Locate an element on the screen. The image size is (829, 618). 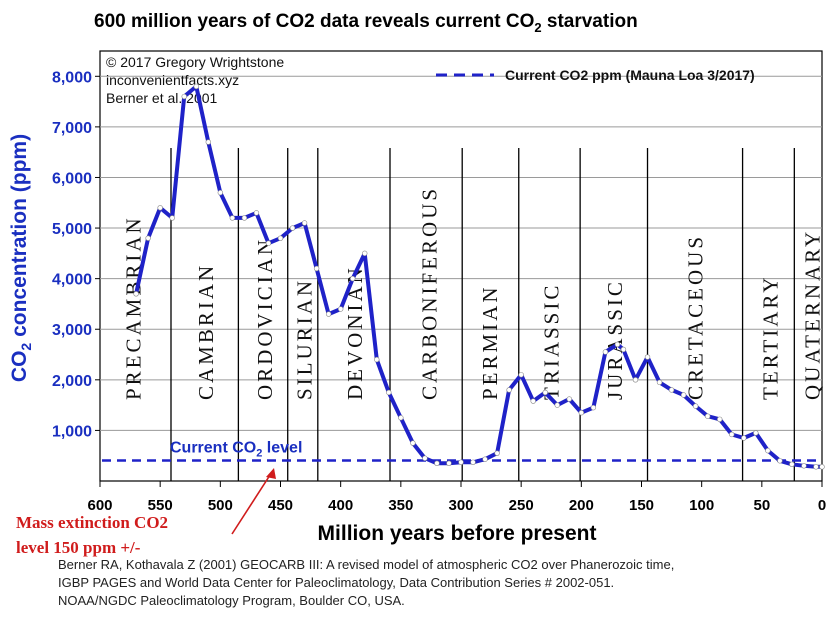
period-label-cretaceous: CRETACEOUS is located at coordinates (696, 317).